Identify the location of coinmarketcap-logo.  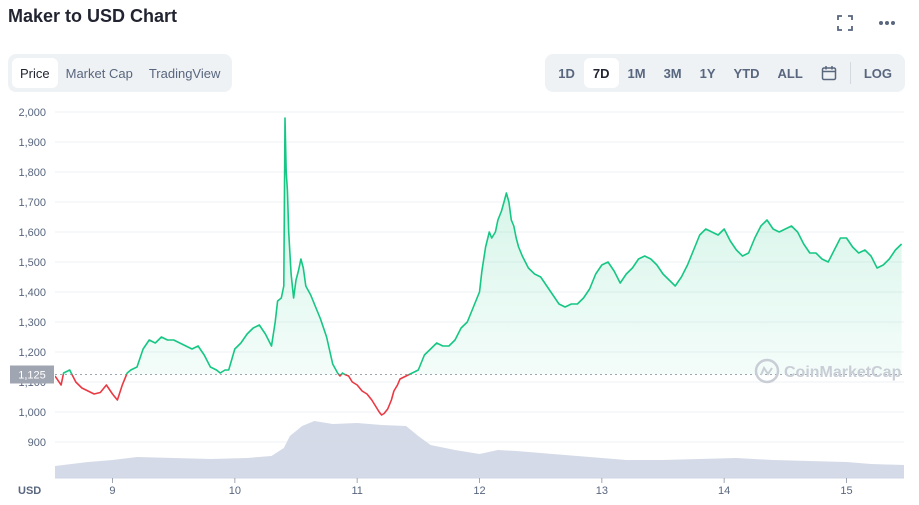
(767, 371).